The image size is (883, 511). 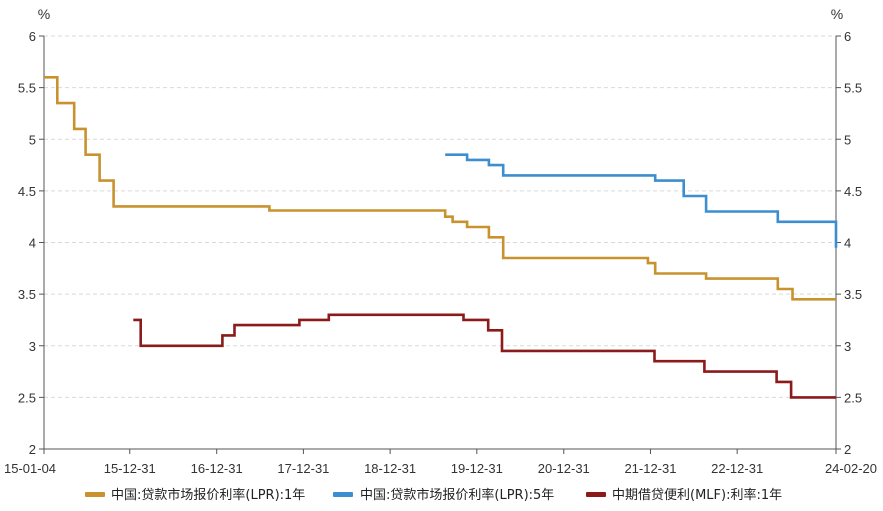 What do you see at coordinates (477, 468) in the screenshot?
I see `x-tick-label: 19-12-31` at bounding box center [477, 468].